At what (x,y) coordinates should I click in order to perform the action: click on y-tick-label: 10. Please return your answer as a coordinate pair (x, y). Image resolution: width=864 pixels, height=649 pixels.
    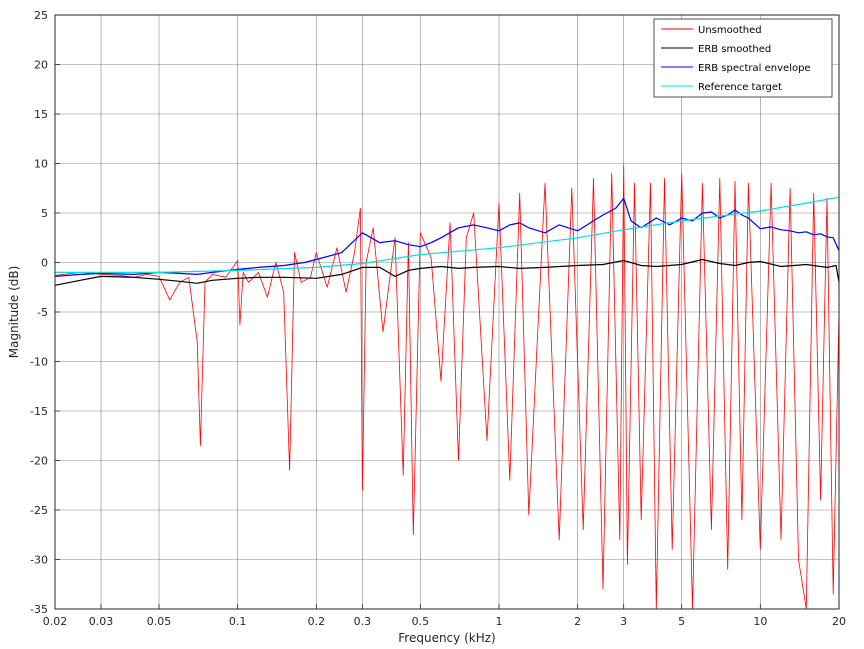
    Looking at the image, I should click on (41, 164).